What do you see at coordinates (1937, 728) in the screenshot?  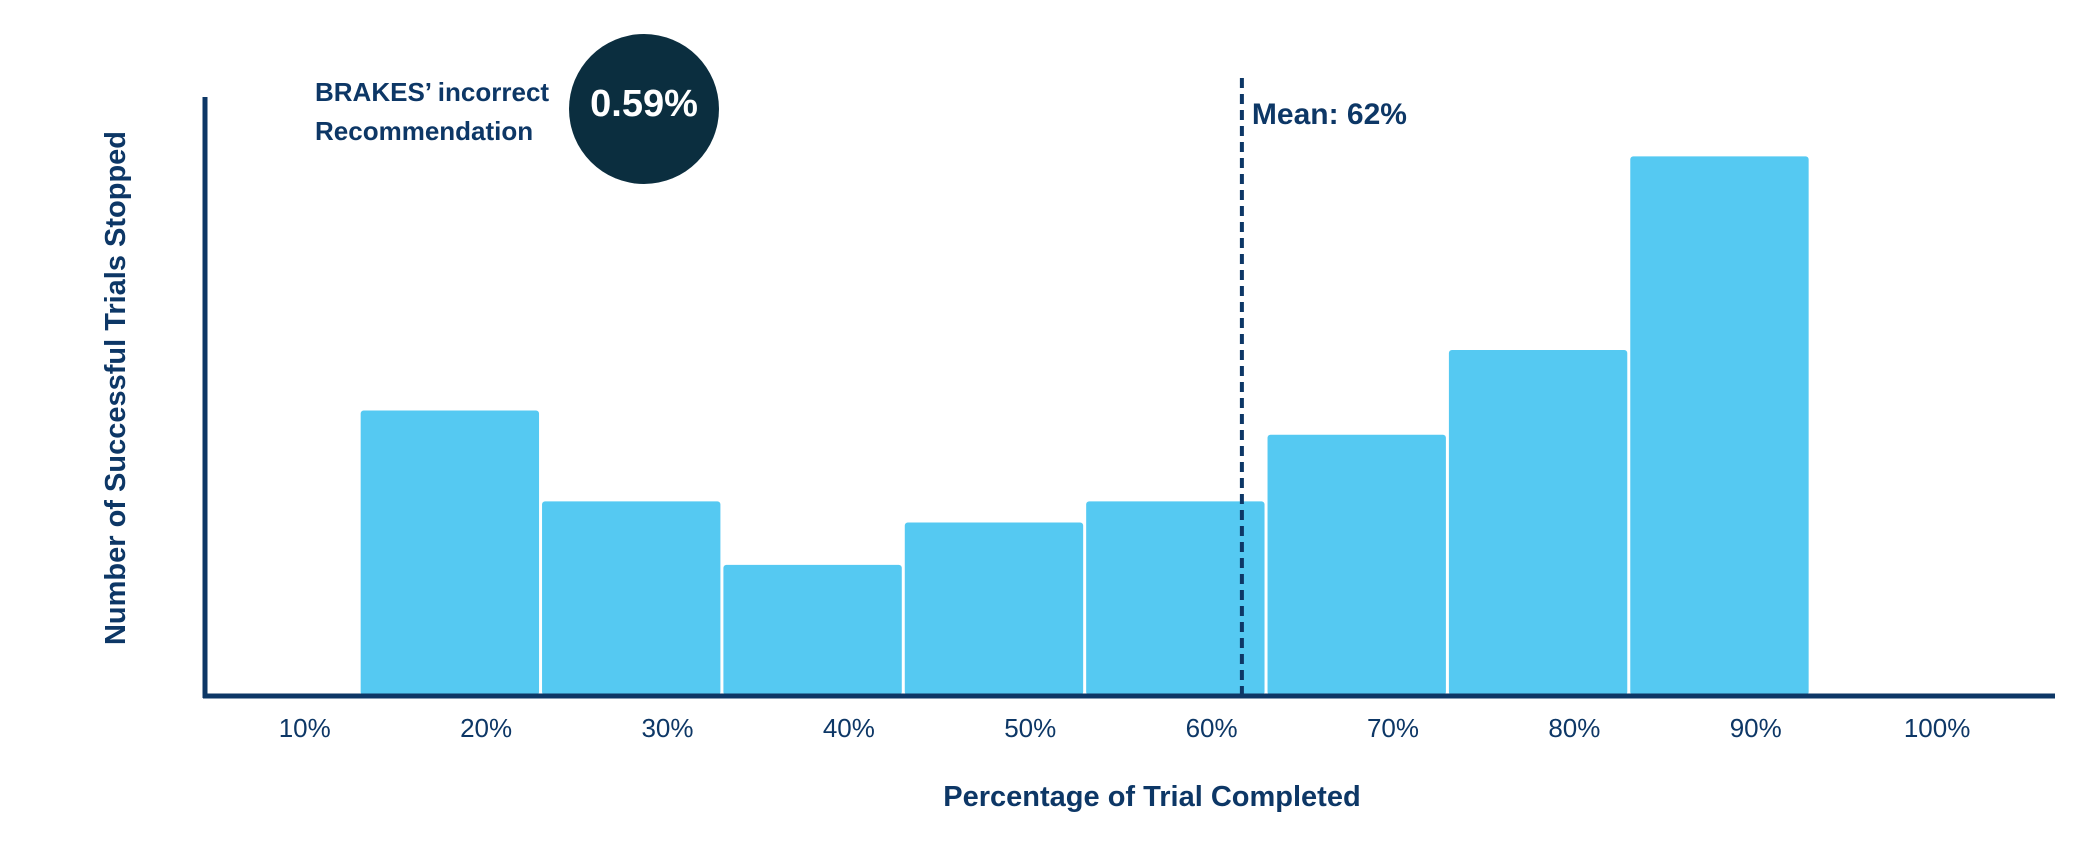 I see `x-tick-label-9: 100%` at bounding box center [1937, 728].